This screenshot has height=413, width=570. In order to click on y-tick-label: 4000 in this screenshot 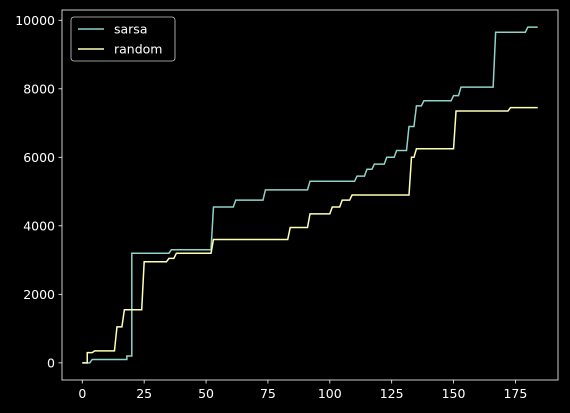, I will do `click(39, 225)`.